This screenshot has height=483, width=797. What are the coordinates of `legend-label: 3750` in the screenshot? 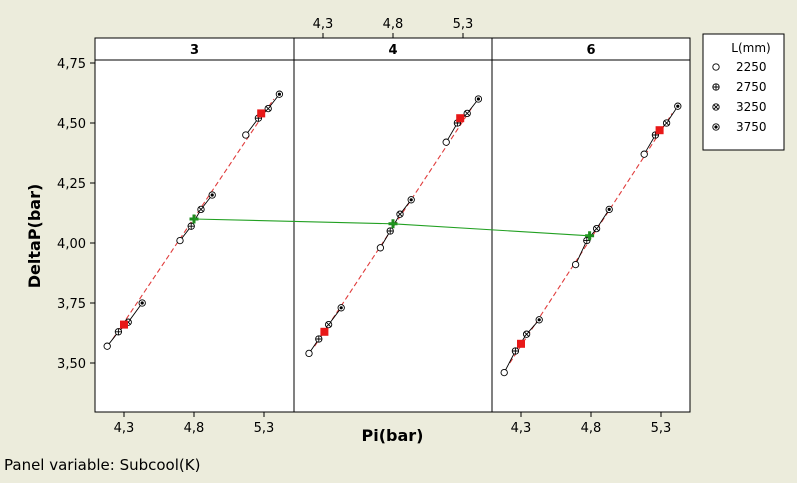 It's located at (751, 127).